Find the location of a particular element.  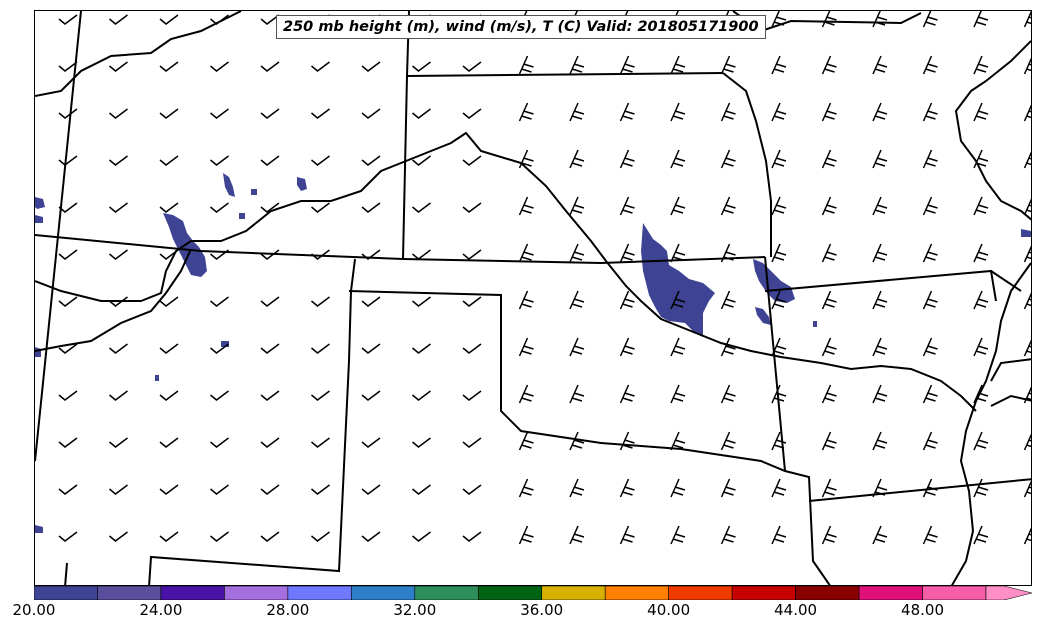

boundary-tx-bottom is located at coordinates (66, 573).